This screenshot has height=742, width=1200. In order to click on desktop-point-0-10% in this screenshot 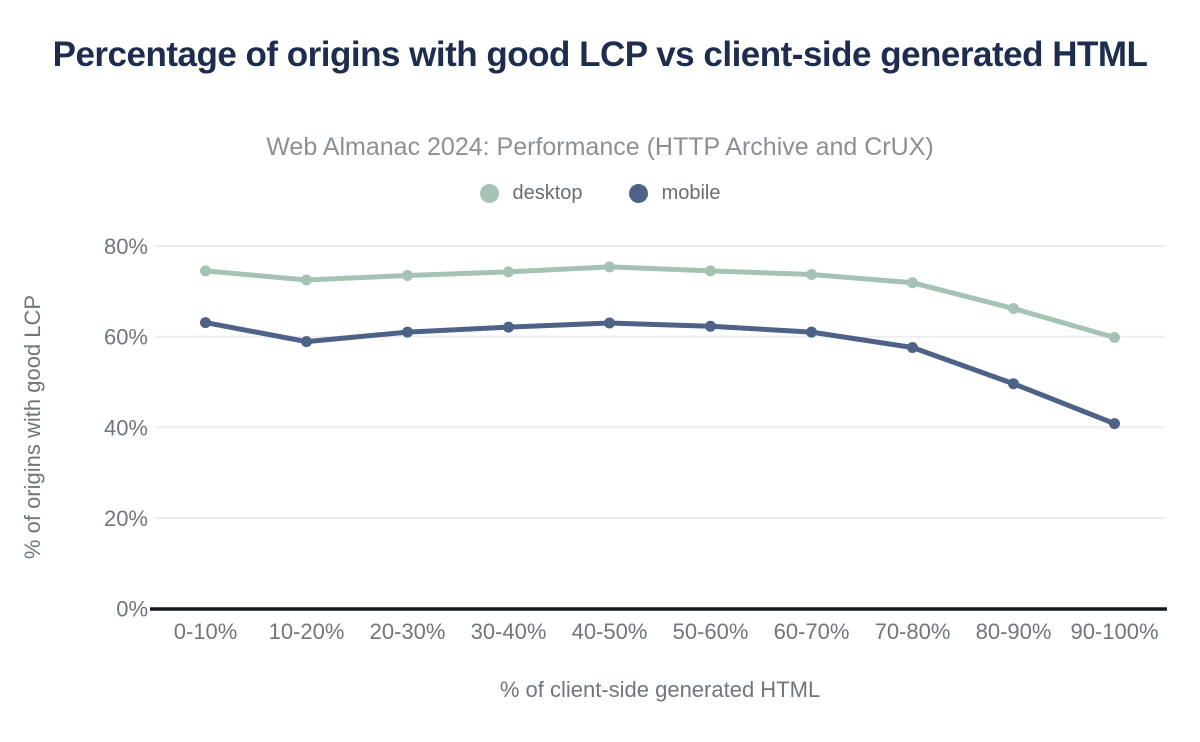, I will do `click(205, 271)`.